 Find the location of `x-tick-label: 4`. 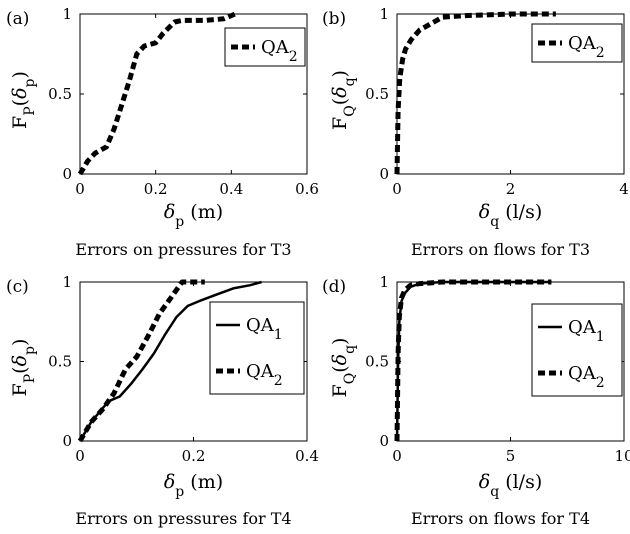

x-tick-label: 4 is located at coordinates (624, 189).